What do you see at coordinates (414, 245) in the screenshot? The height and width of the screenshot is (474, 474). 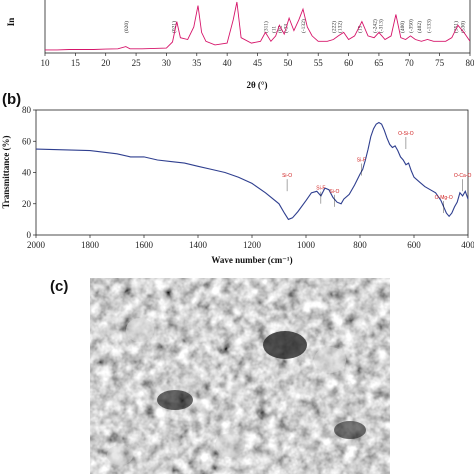 I see `panel-b-xtick-label: 600` at bounding box center [414, 245].